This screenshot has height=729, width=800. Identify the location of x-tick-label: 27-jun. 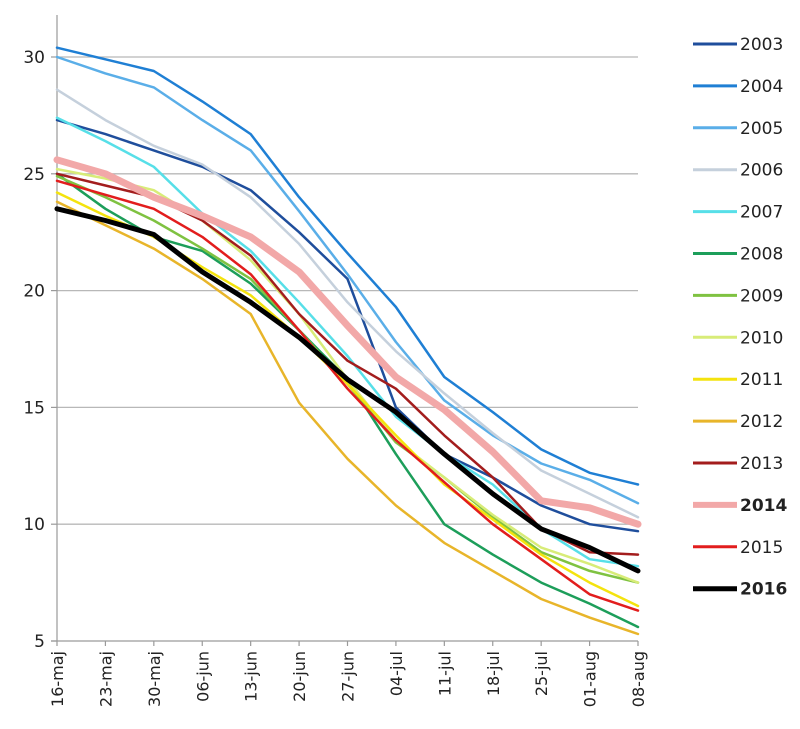
(348, 676).